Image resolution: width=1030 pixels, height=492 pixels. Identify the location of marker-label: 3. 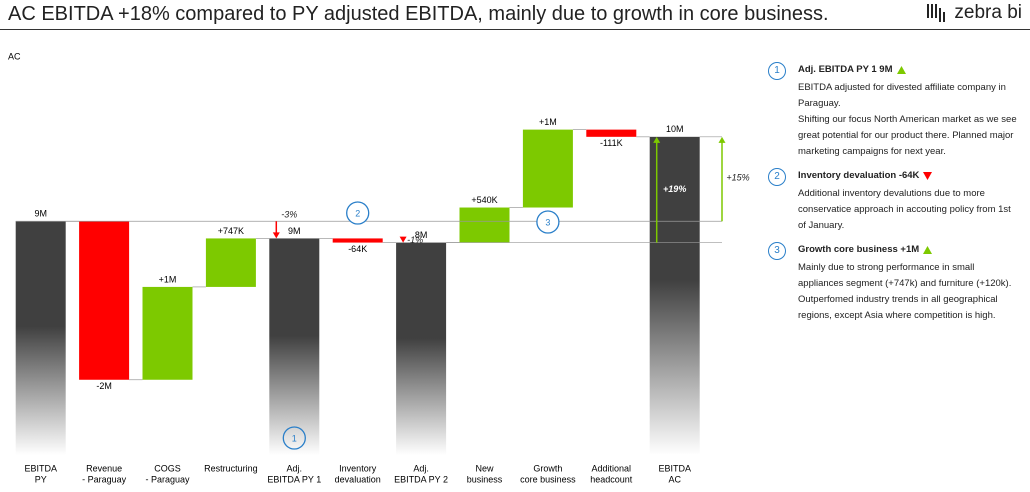
(547, 222).